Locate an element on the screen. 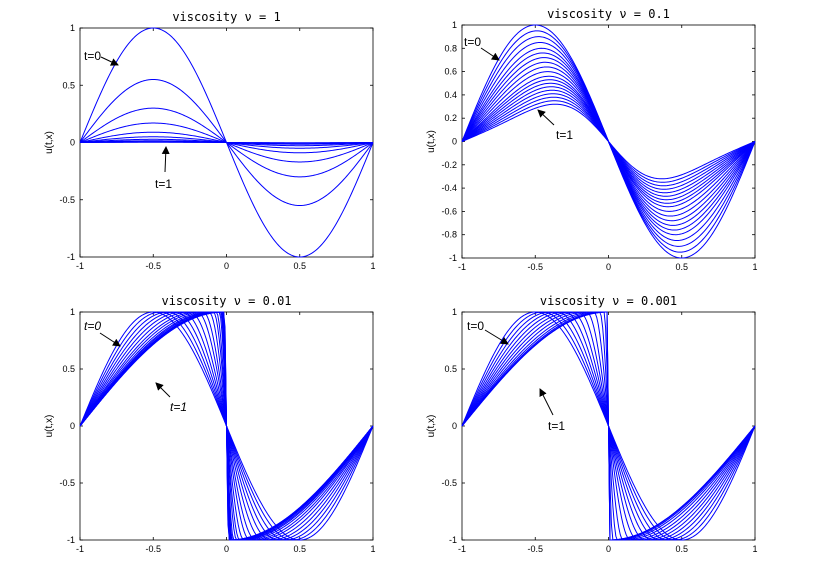 The width and height of the screenshot is (822, 571). chart-title: viscosity ν = 0.1 is located at coordinates (608, 14).